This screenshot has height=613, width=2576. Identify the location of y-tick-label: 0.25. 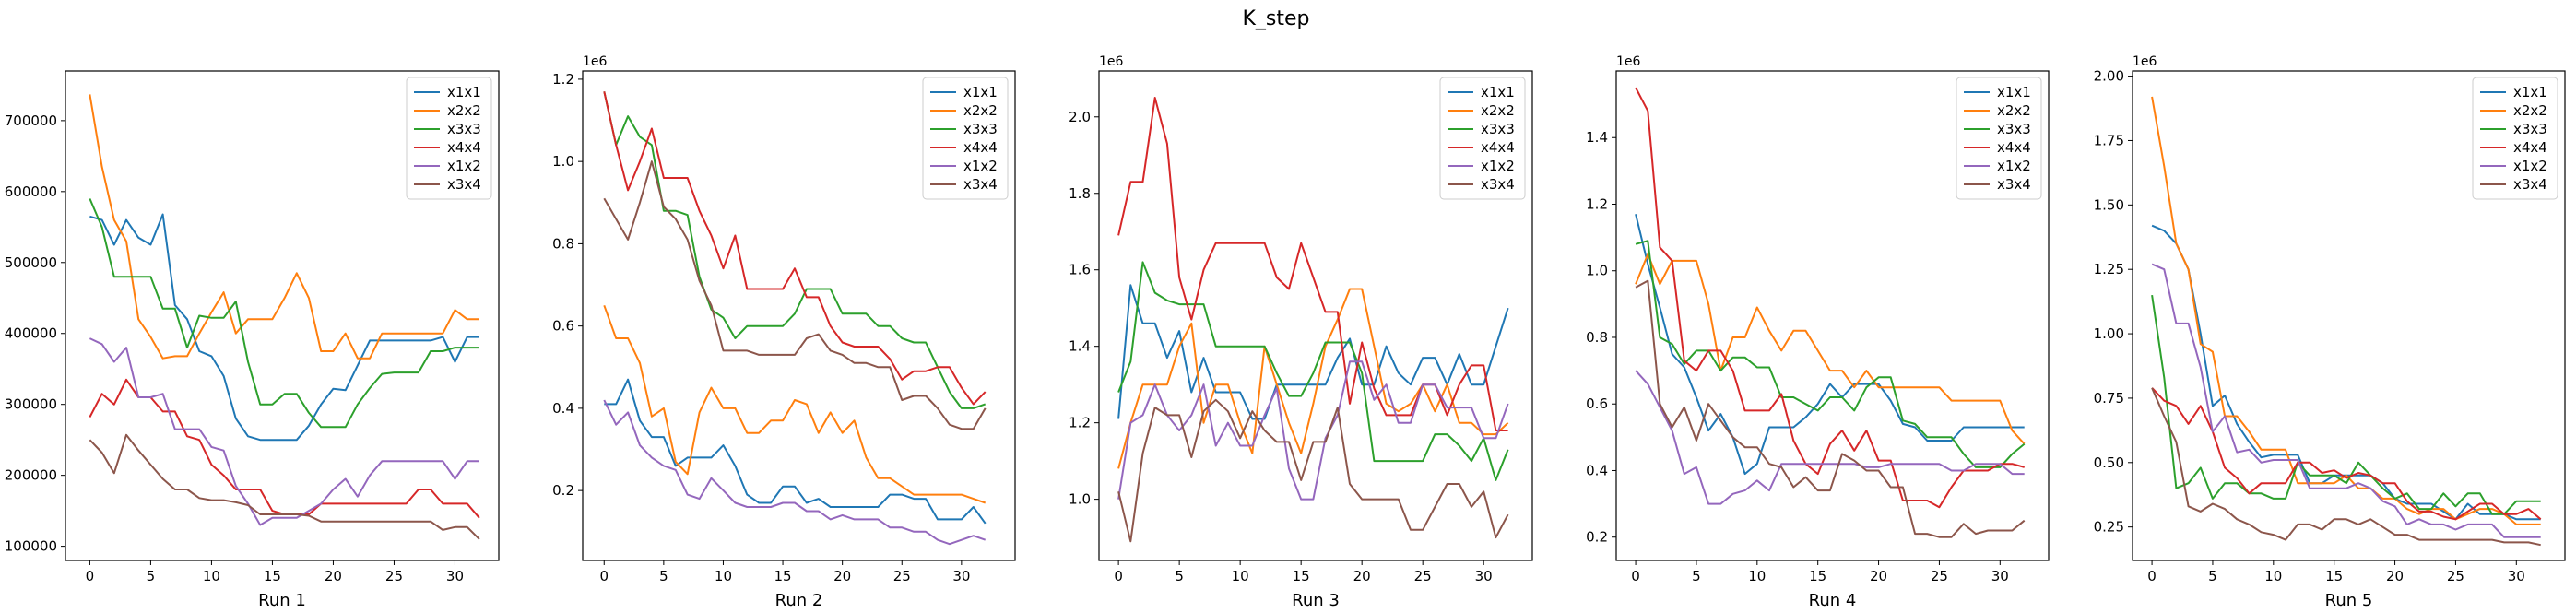
(2109, 527).